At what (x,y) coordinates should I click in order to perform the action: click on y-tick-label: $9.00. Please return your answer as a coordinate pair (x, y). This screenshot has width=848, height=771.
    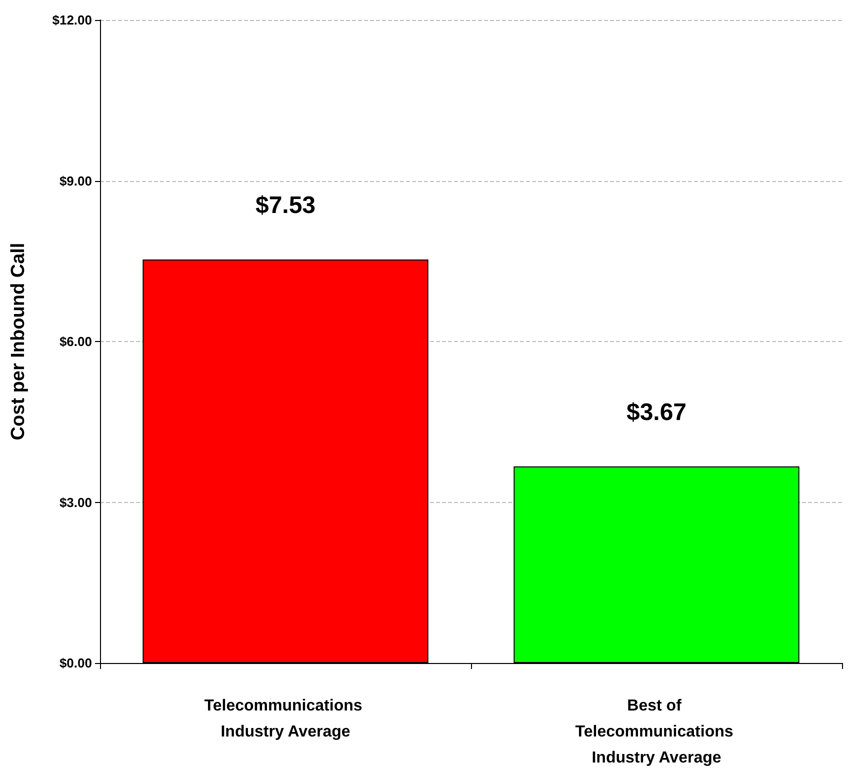
    Looking at the image, I should click on (75, 180).